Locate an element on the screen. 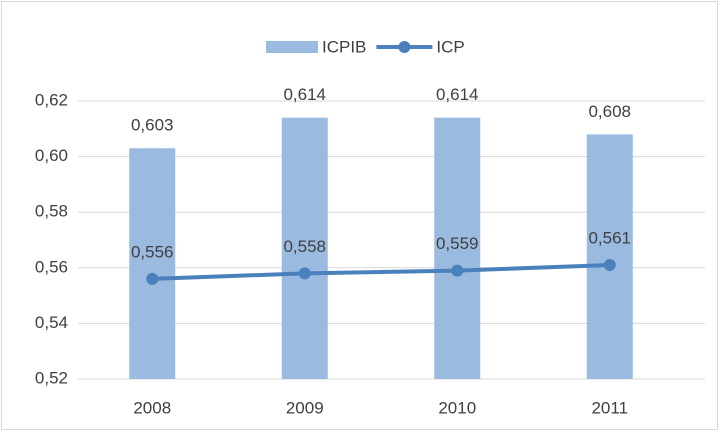  data-label: 0,559 is located at coordinates (457, 243).